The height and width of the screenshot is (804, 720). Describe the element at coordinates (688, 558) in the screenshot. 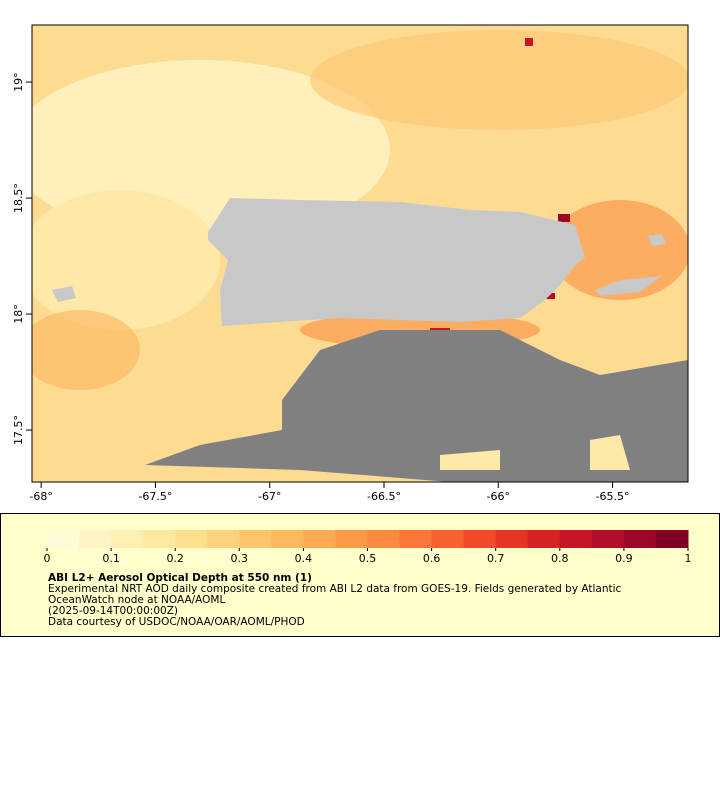

I see `colorbar-tick-label: 1` at that location.